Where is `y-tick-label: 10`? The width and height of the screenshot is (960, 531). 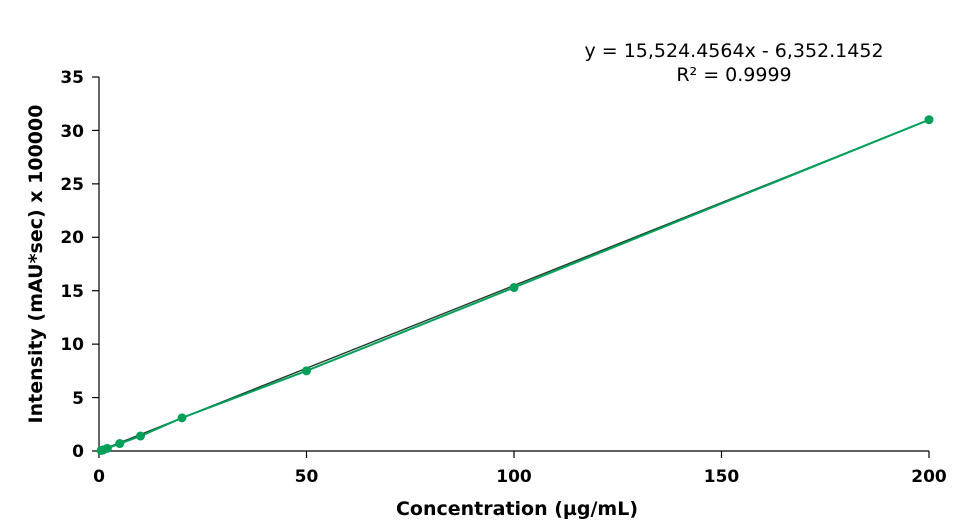
y-tick-label: 10 is located at coordinates (72, 345).